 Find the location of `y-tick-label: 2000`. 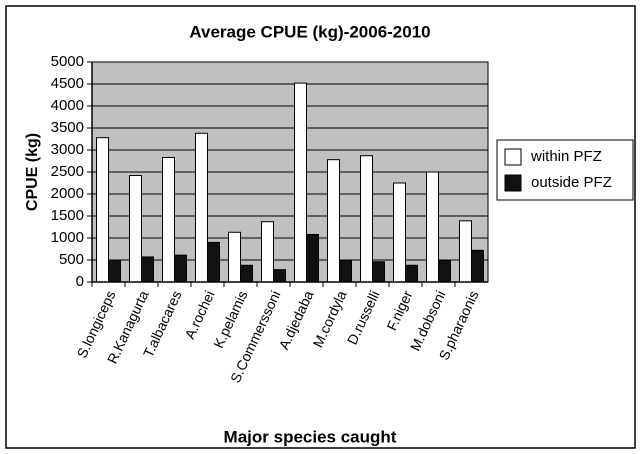

y-tick-label: 2000 is located at coordinates (67, 193).